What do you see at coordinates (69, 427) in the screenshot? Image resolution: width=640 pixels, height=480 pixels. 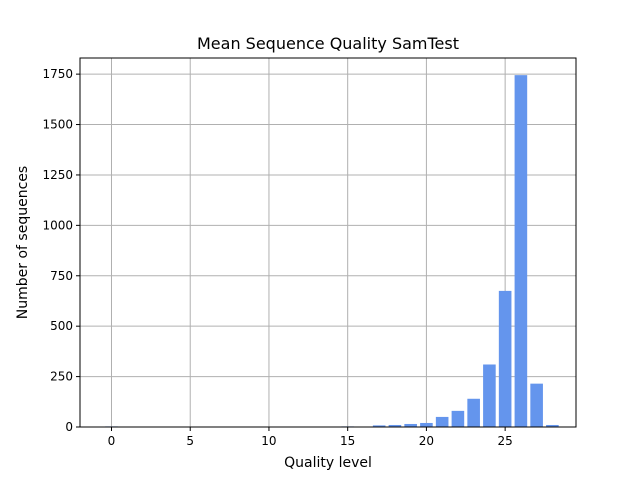 I see `y-tick-label: 0` at bounding box center [69, 427].